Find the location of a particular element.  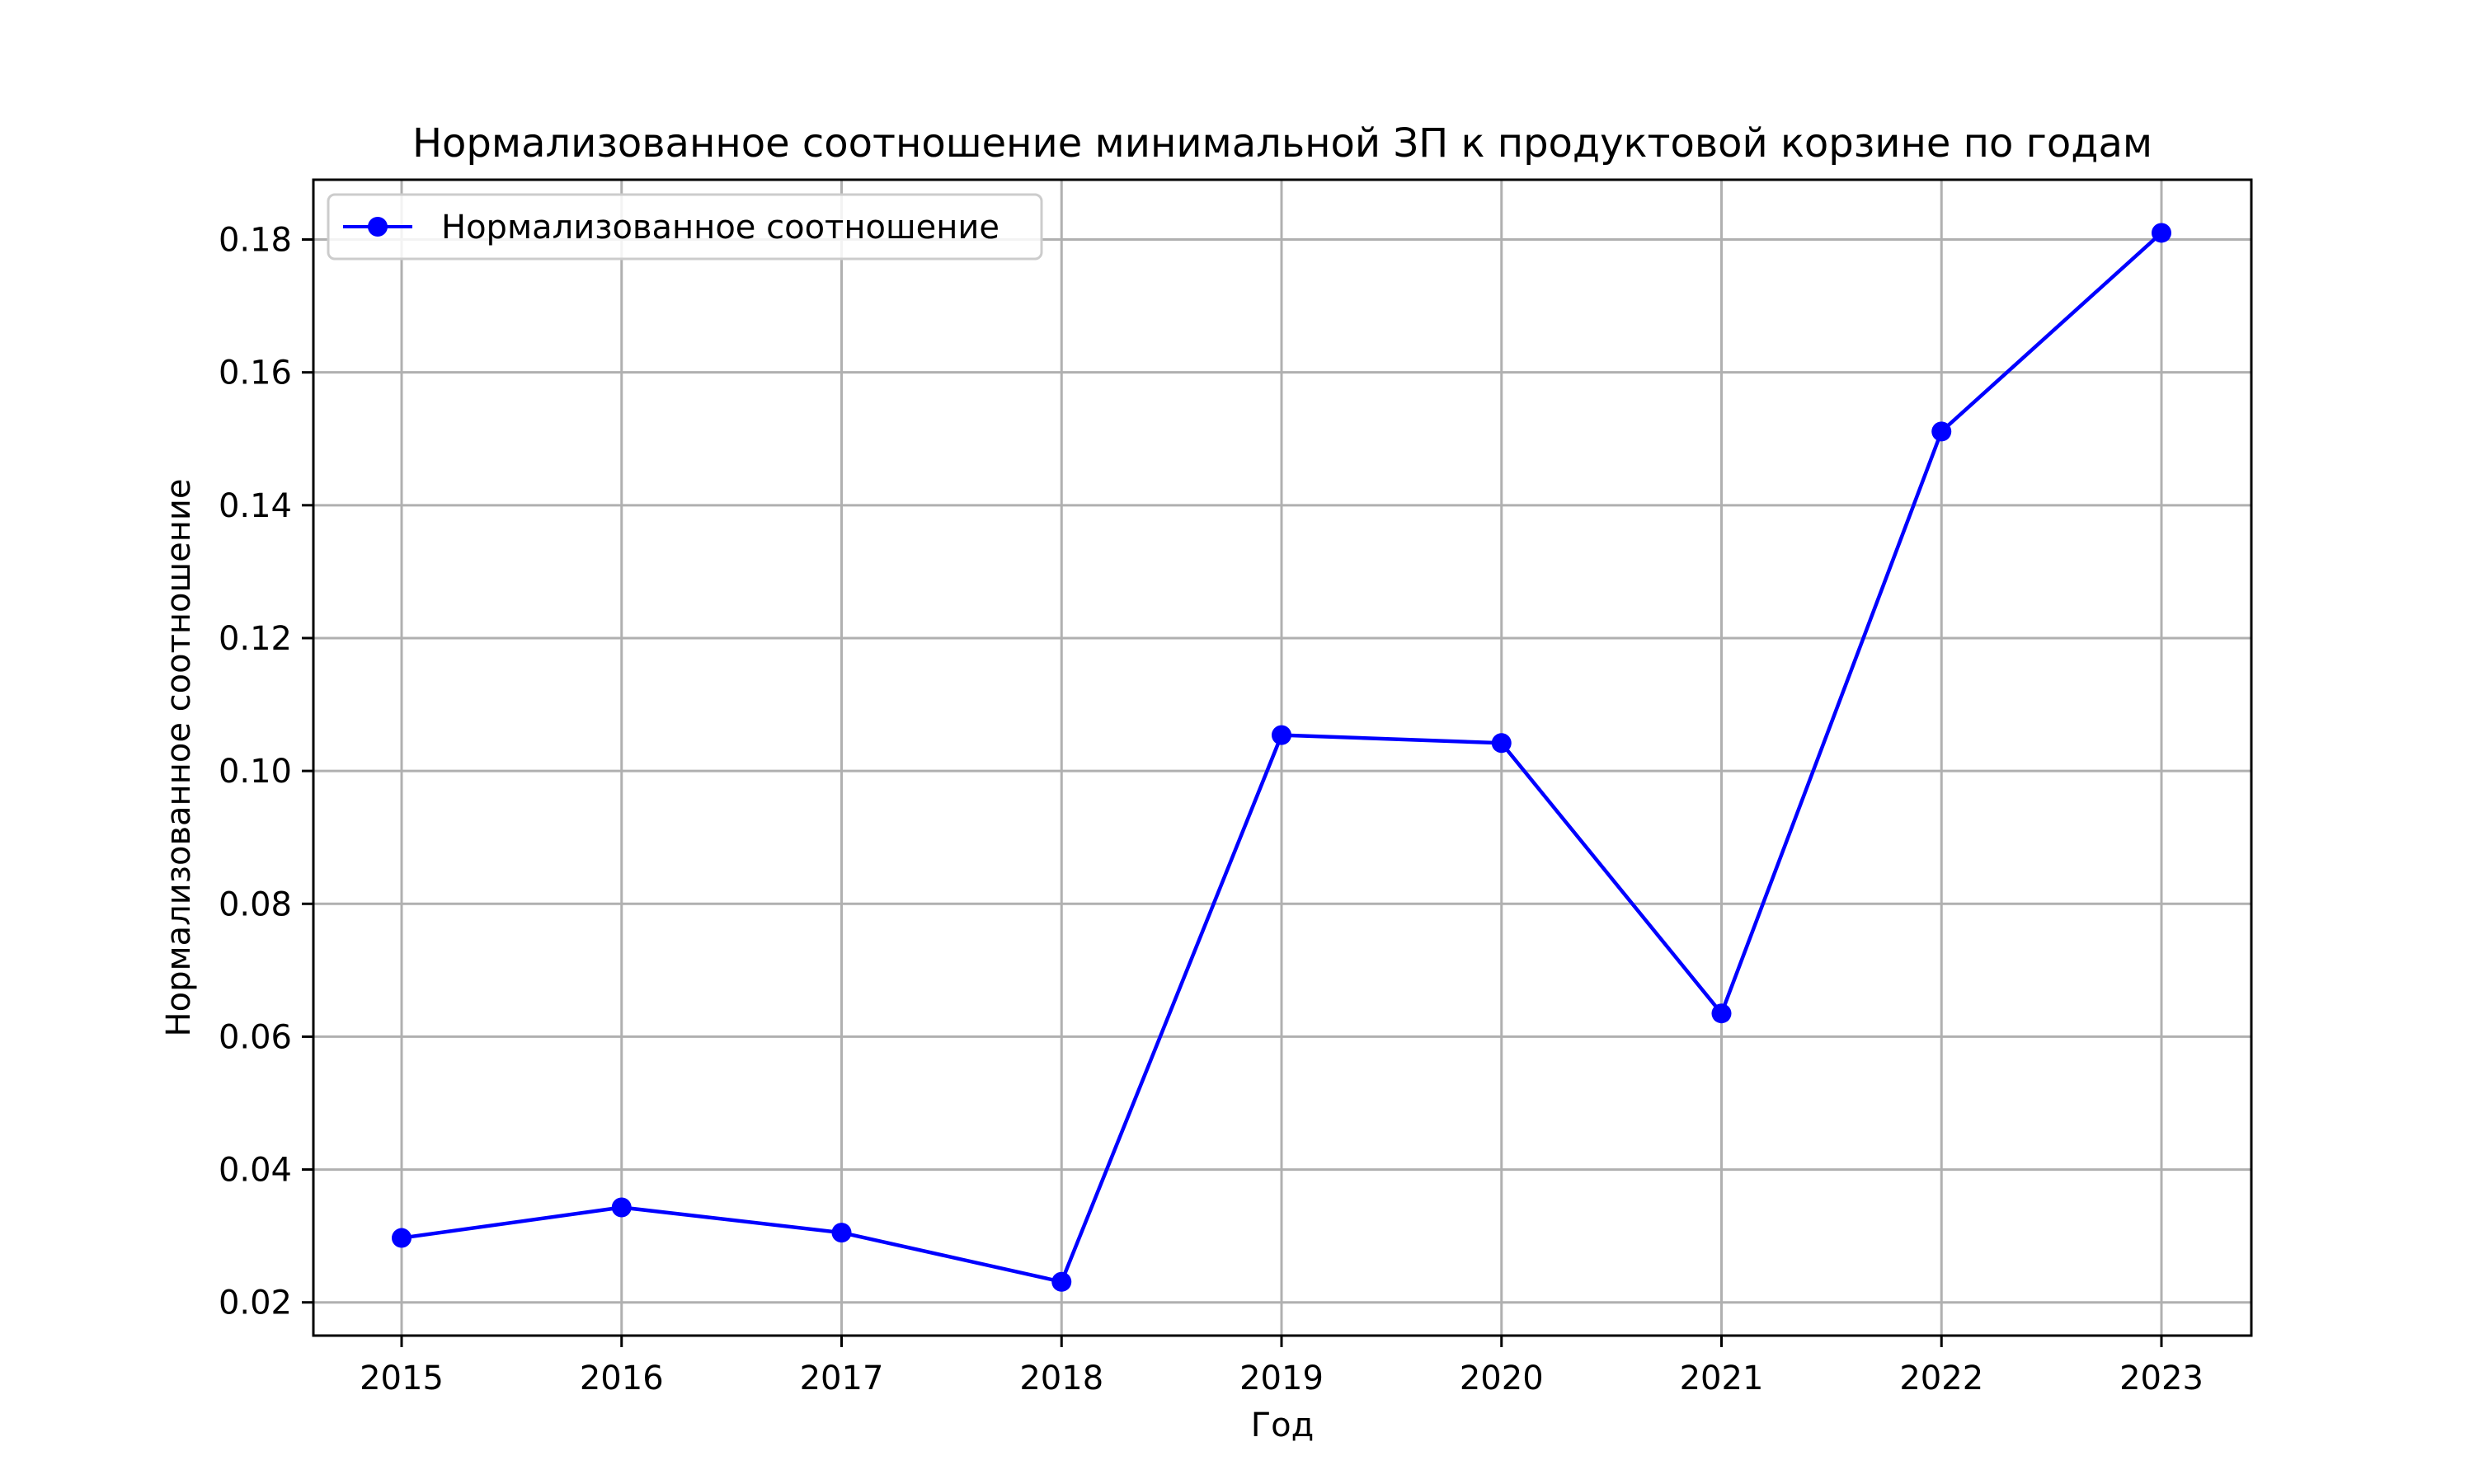

data-point-2023 is located at coordinates (2161, 233).